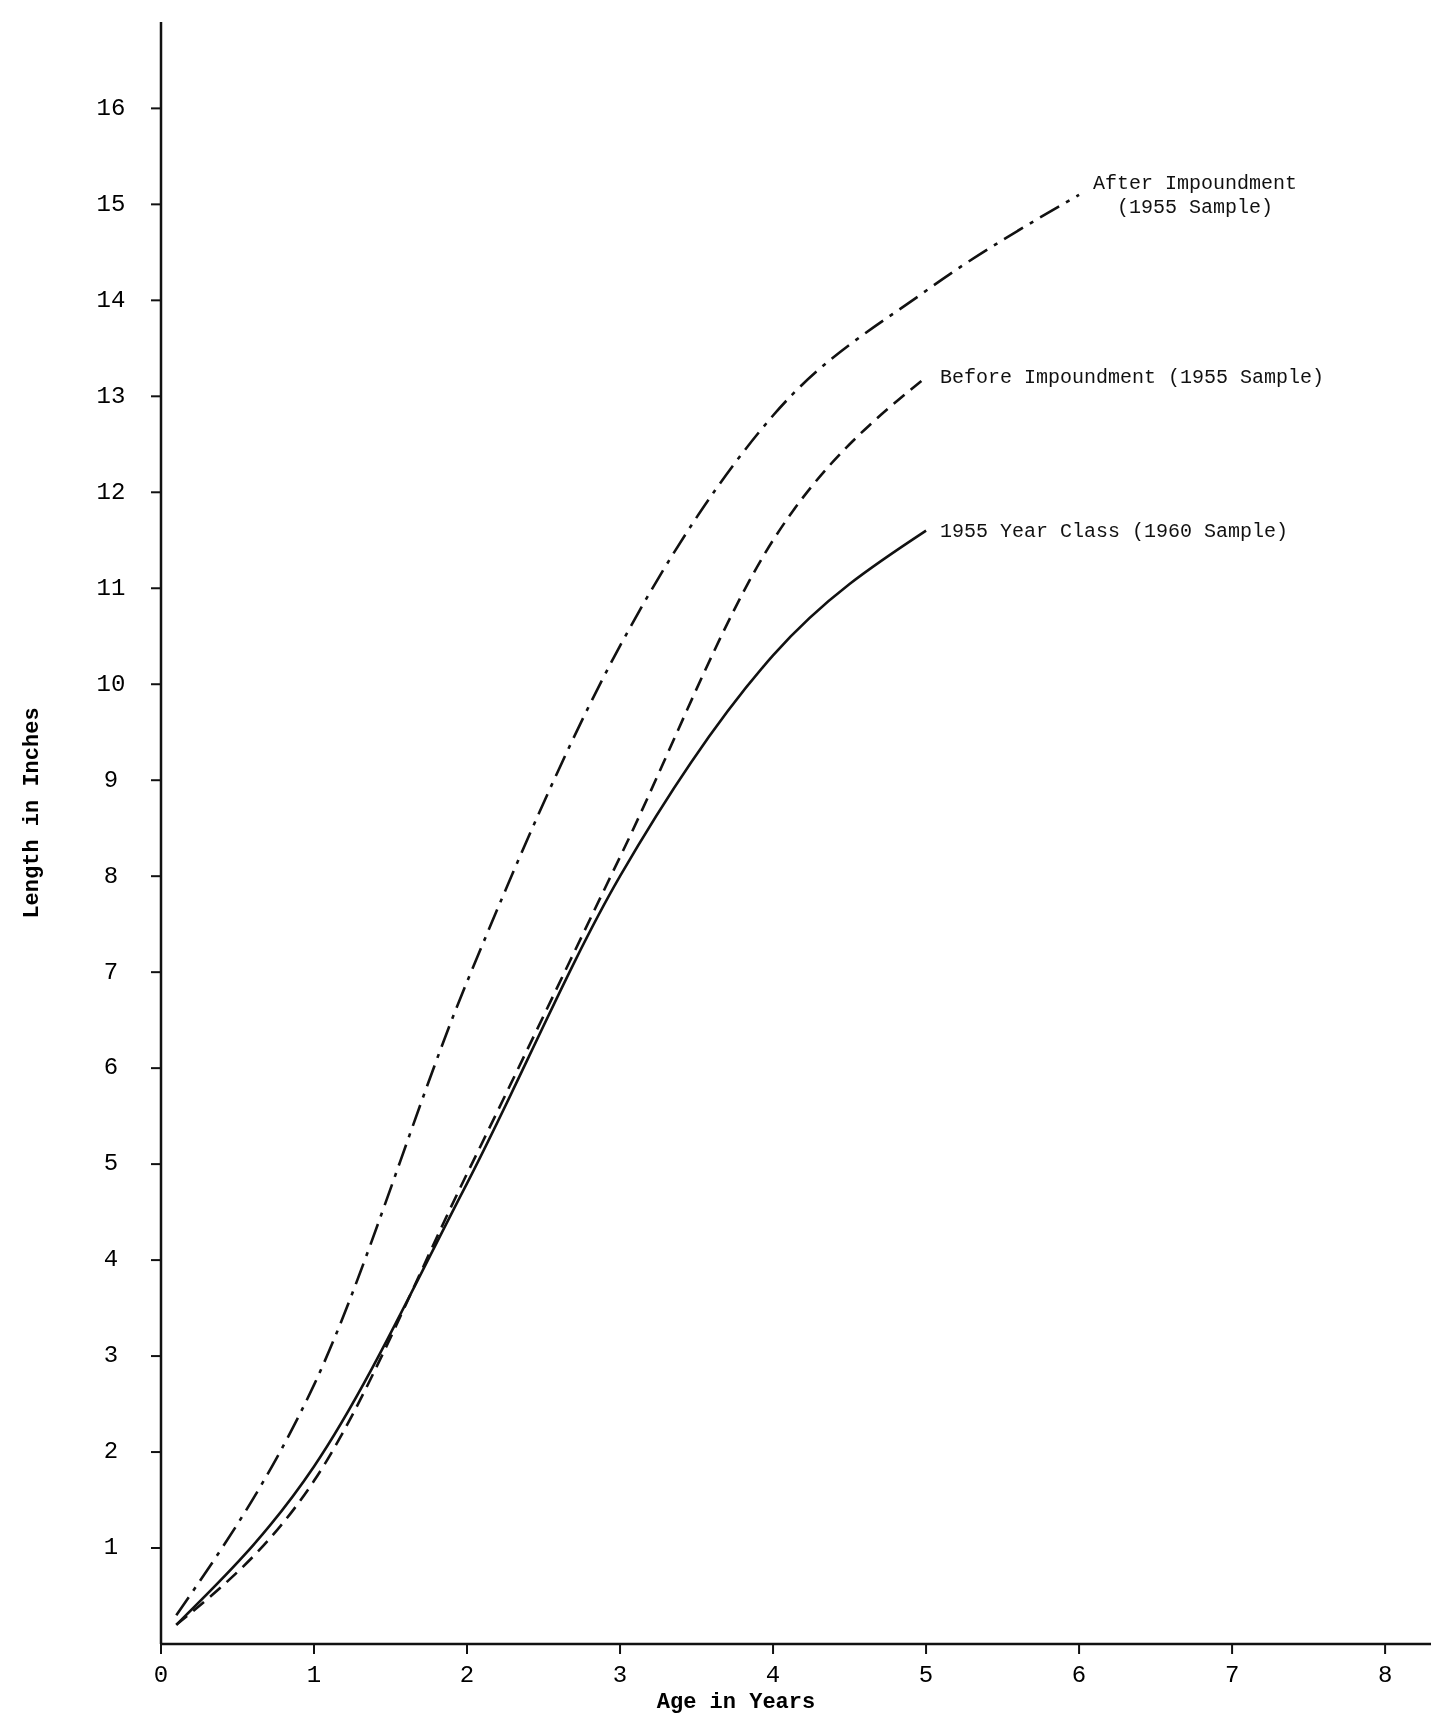 This screenshot has height=1713, width=1443. I want to click on y-tick-label: 6, so click(111, 1068).